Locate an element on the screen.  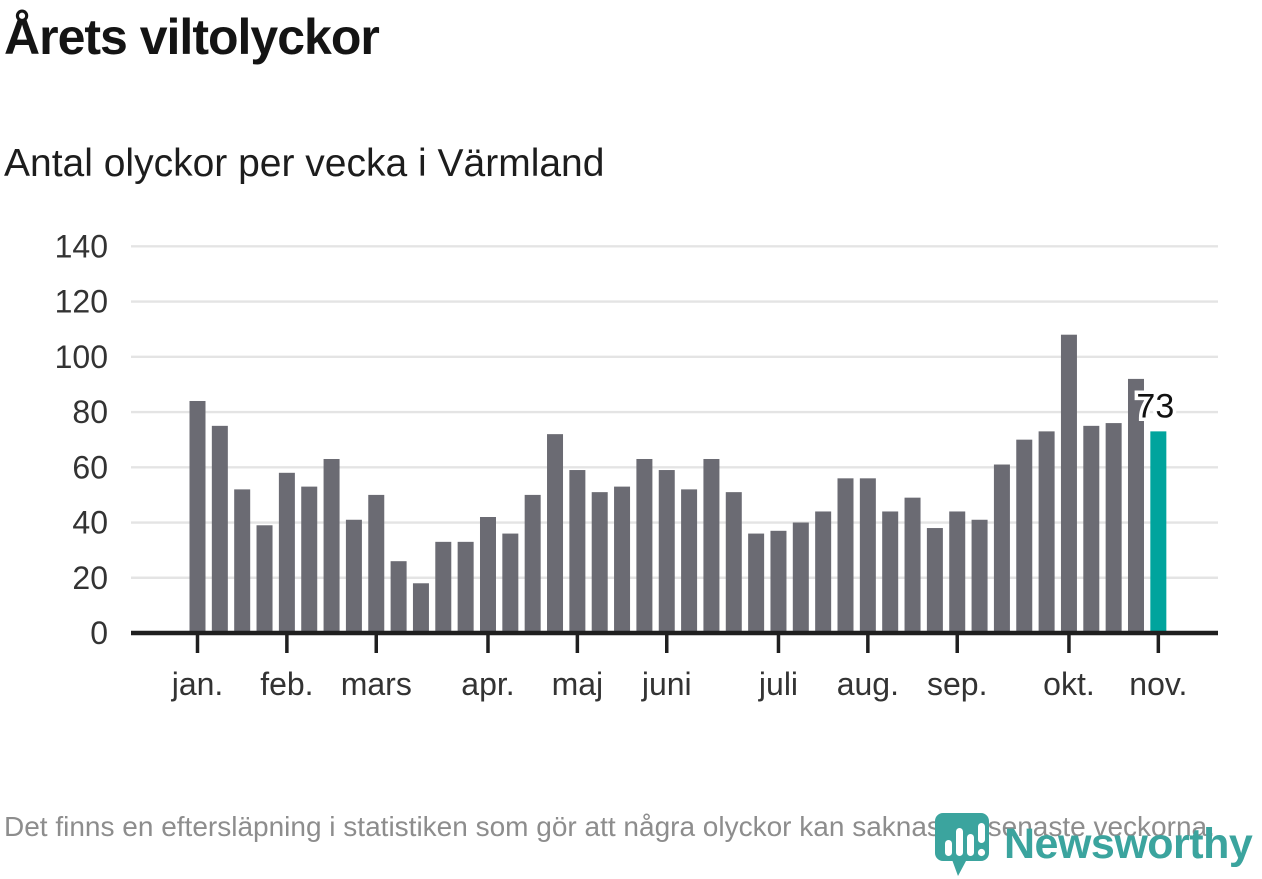
newsworthy-logo: Newsworthy is located at coordinates (1092, 844).